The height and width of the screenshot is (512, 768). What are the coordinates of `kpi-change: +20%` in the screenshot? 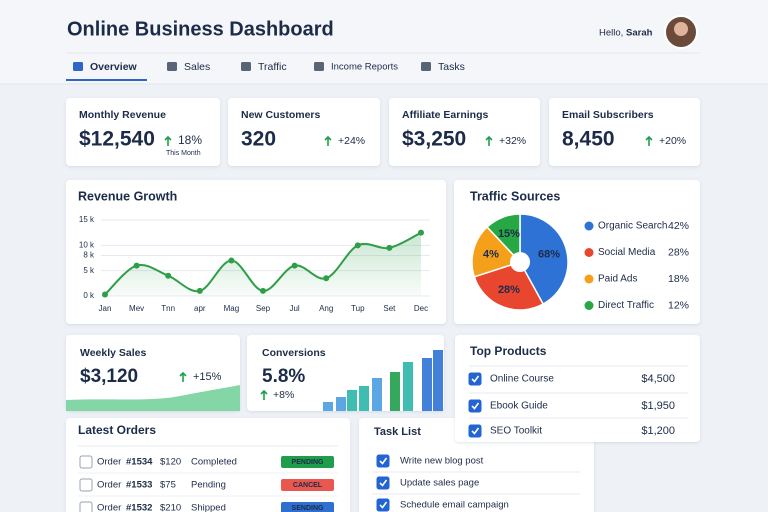 It's located at (672, 141).